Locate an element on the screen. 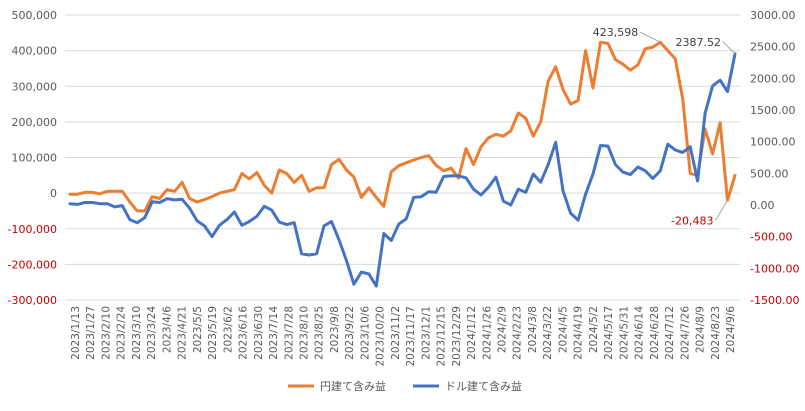  y-right-tick-label: 1500.00 is located at coordinates (773, 110).